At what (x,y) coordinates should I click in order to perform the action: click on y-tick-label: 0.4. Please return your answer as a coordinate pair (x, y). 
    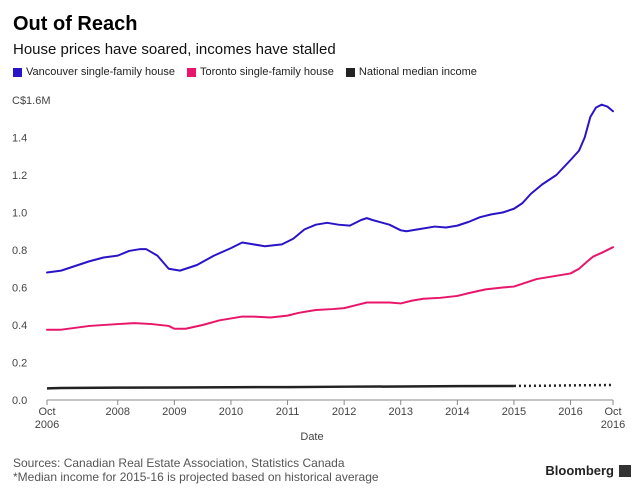
    Looking at the image, I should click on (19, 326).